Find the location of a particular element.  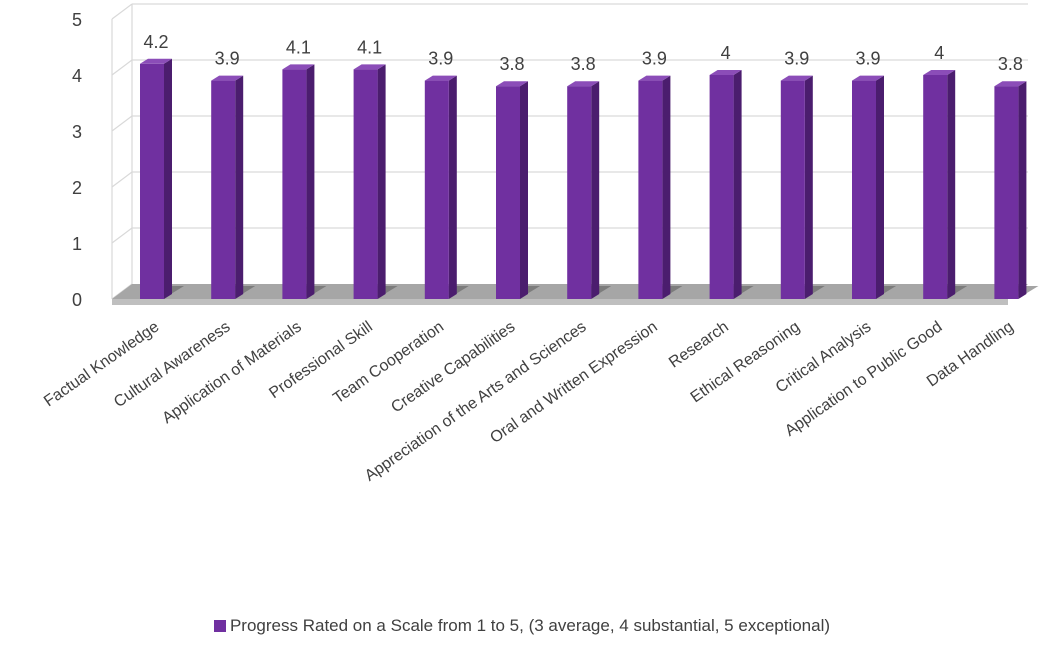

x-tick-label: Creative Capabilities is located at coordinates (453, 367).